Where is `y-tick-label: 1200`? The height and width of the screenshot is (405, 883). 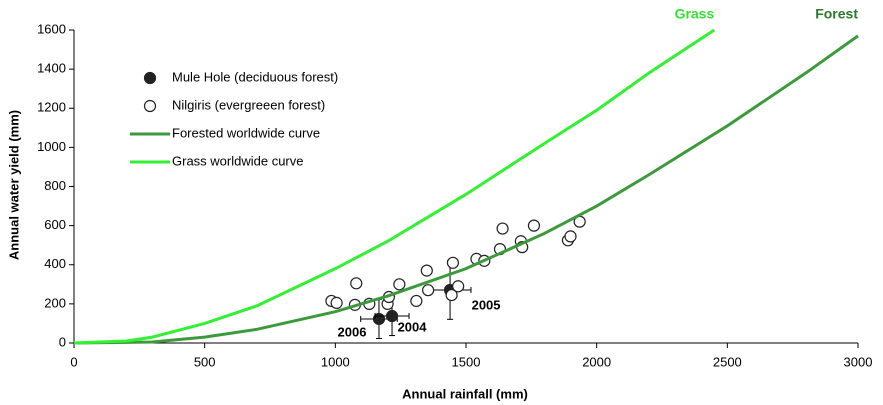
y-tick-label: 1200 is located at coordinates (51, 107).